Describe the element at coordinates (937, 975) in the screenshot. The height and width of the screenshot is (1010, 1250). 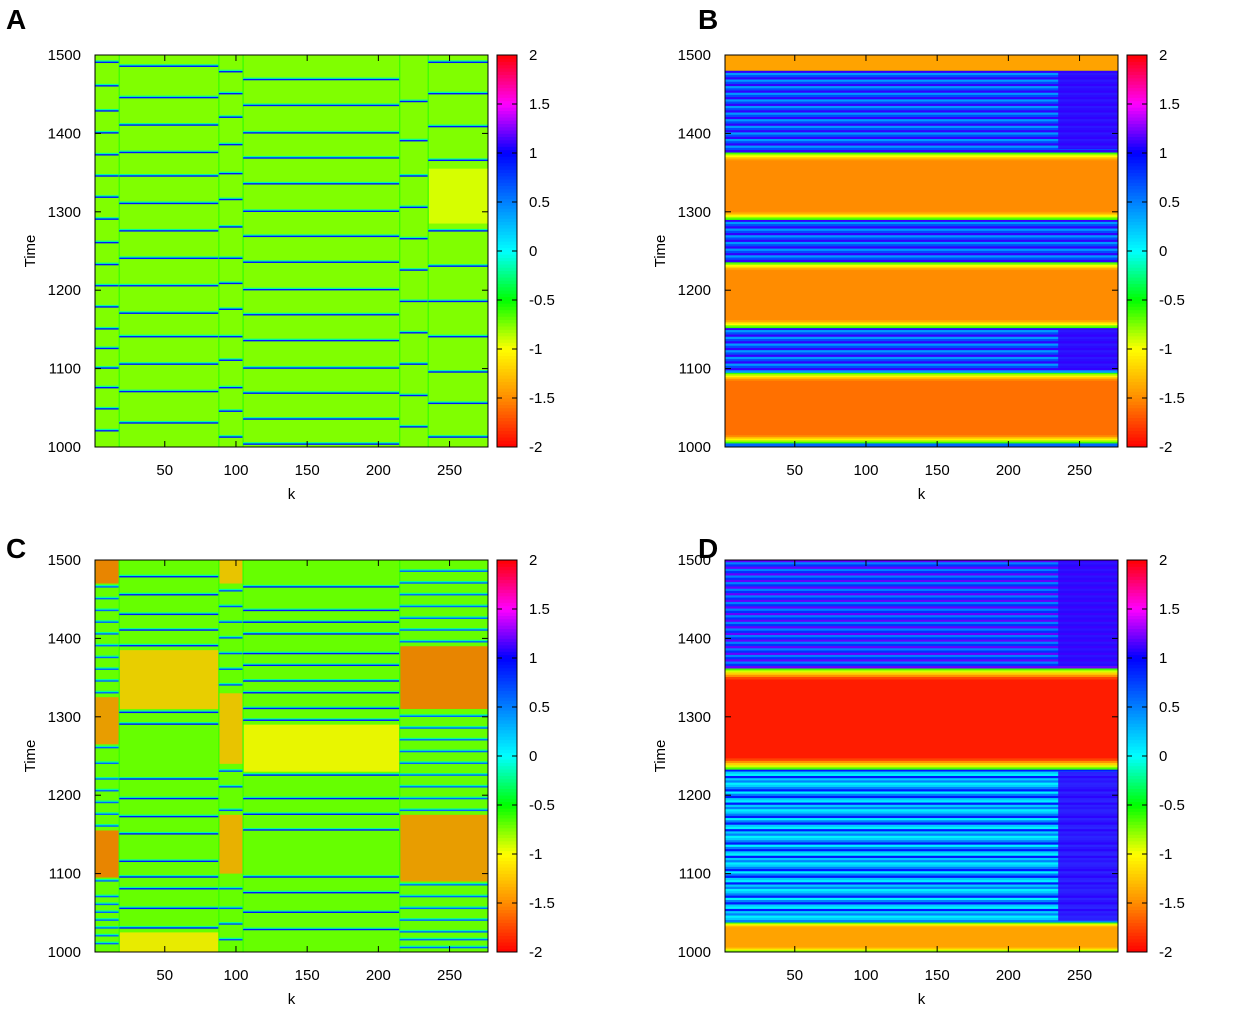
I see `x-tick-label: 150` at that location.